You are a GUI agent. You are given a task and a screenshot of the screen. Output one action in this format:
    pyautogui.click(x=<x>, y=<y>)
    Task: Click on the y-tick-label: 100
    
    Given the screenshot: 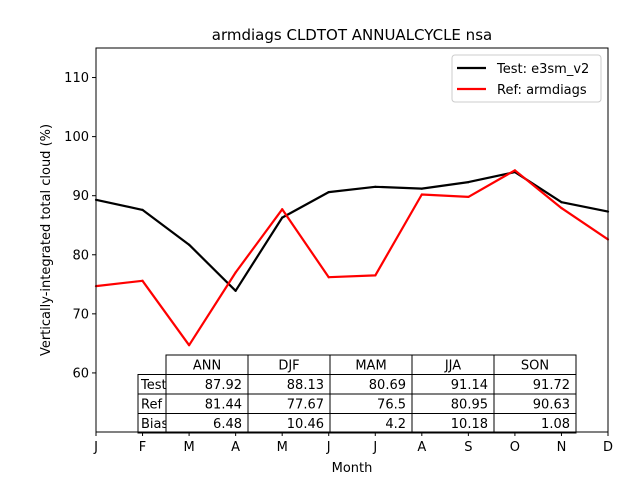 What is the action you would take?
    pyautogui.click(x=76, y=137)
    